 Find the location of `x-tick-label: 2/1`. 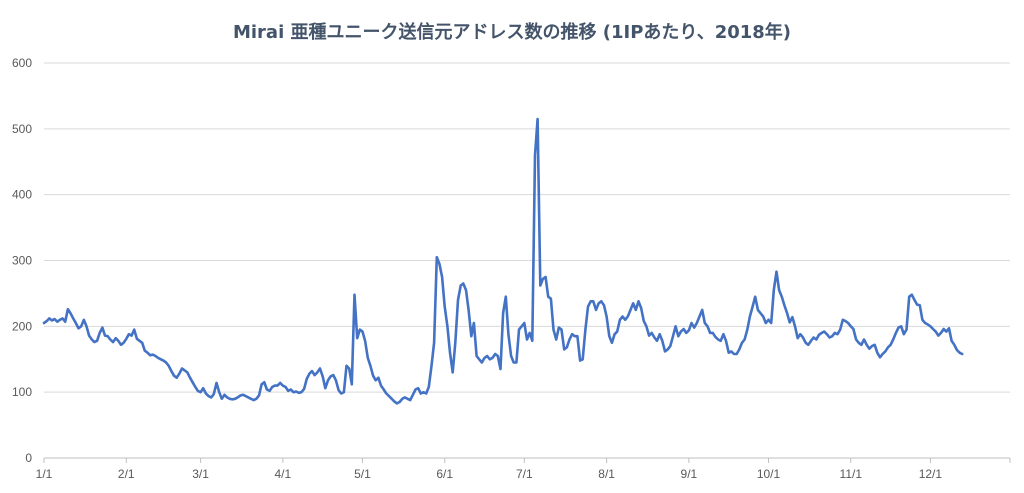

x-tick-label: 2/1 is located at coordinates (126, 474).